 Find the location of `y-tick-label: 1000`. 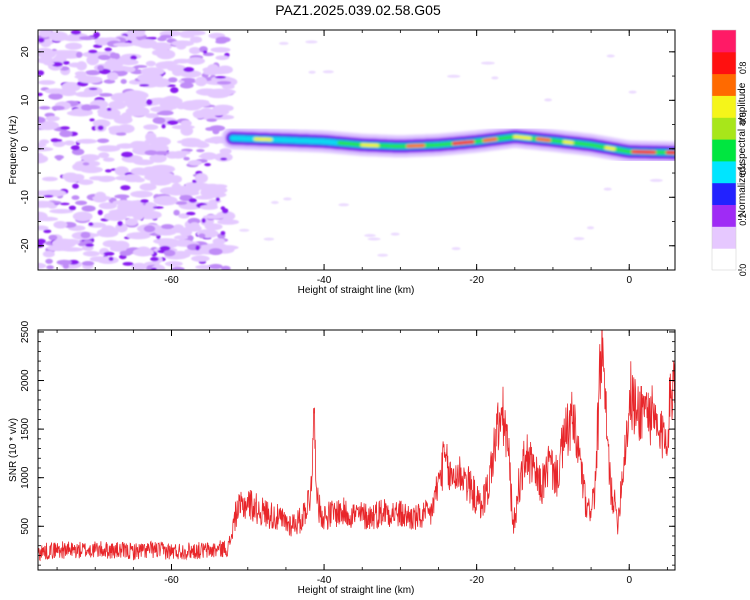

y-tick-label: 1000 is located at coordinates (25, 477).